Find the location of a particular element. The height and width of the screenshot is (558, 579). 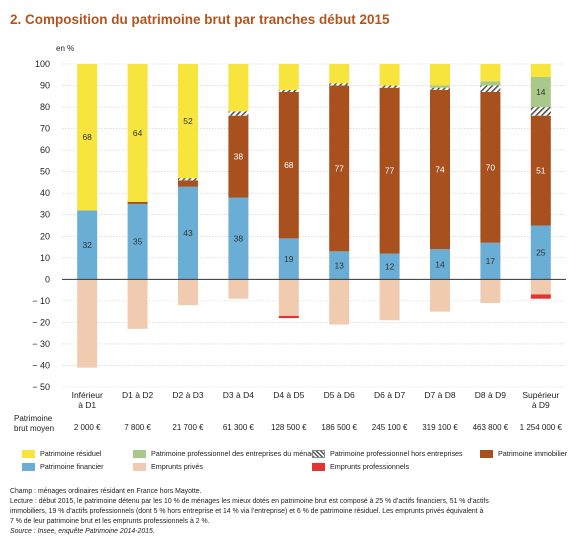

x-category-label-line: à D9 is located at coordinates (541, 405).